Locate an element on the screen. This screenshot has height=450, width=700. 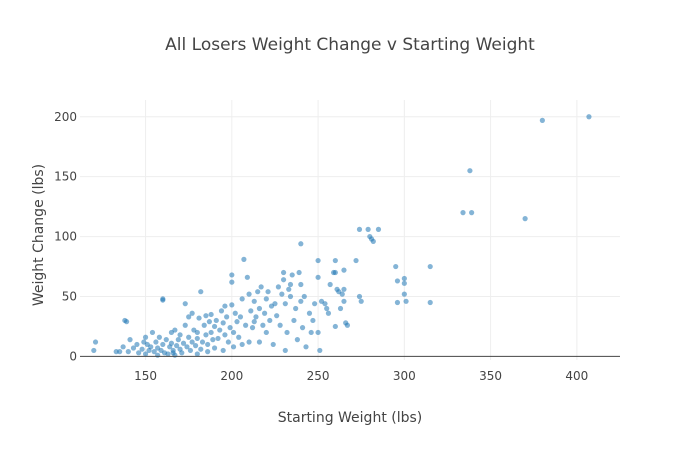
y-tick-label: 100 is located at coordinates (65, 237).